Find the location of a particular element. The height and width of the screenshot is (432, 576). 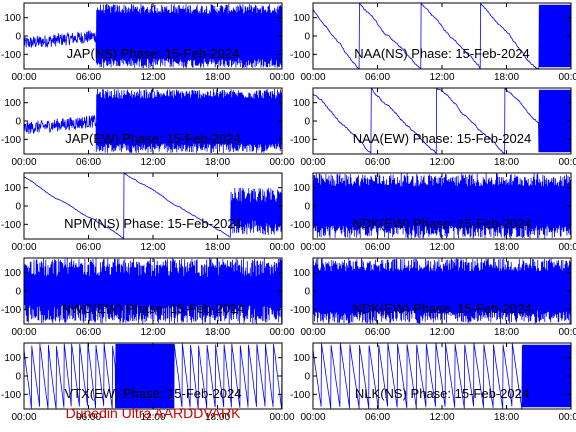

panel-title: NAA(NS) Phase: 15-Feb-2024 is located at coordinates (442, 53).